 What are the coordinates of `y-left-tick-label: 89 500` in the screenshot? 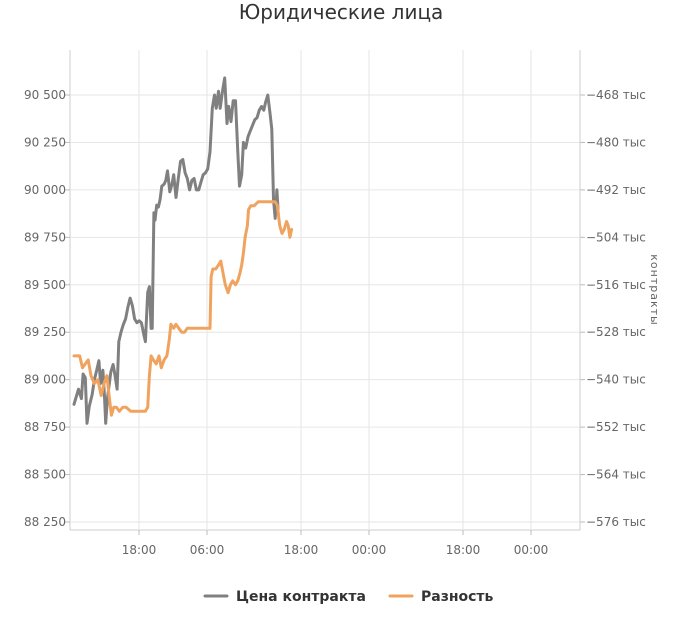 It's located at (45, 285).